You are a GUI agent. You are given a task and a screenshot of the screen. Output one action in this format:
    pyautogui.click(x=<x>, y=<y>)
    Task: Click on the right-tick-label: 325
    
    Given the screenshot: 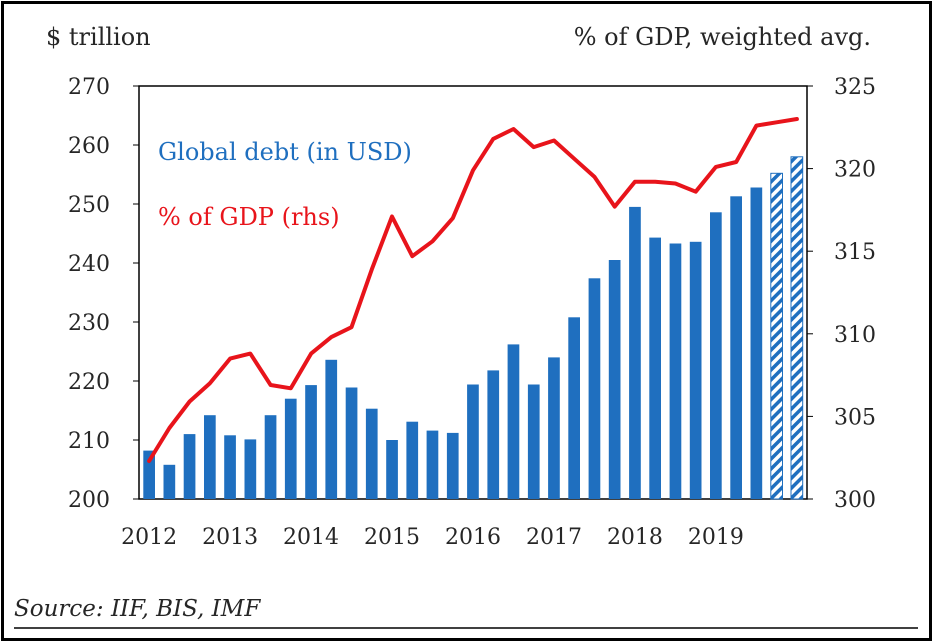 What is the action you would take?
    pyautogui.click(x=855, y=87)
    